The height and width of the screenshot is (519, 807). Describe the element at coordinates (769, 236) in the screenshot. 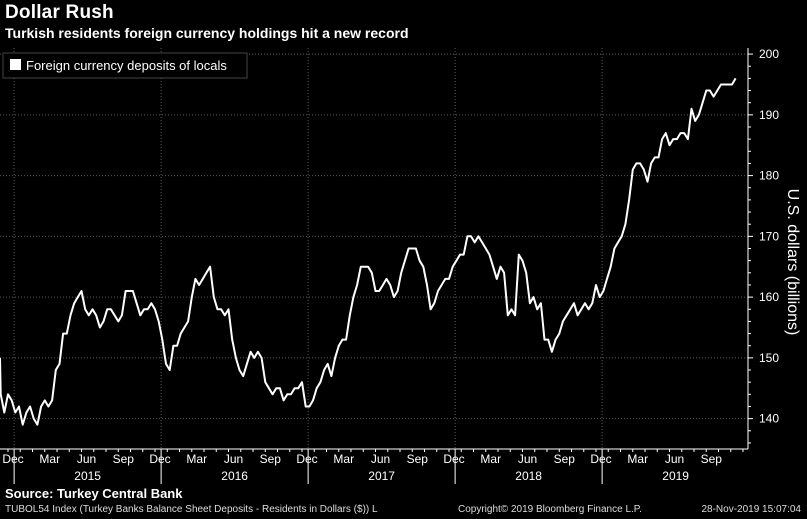

I see `y-tick-label: 170` at that location.